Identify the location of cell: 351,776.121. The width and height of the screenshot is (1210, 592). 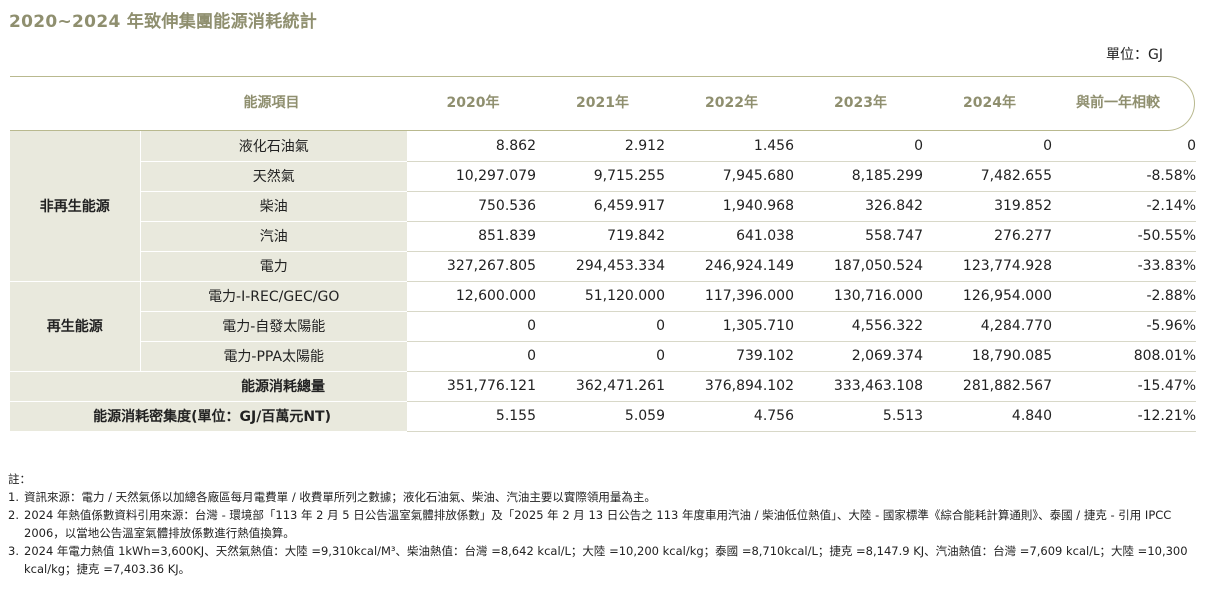
(471, 386).